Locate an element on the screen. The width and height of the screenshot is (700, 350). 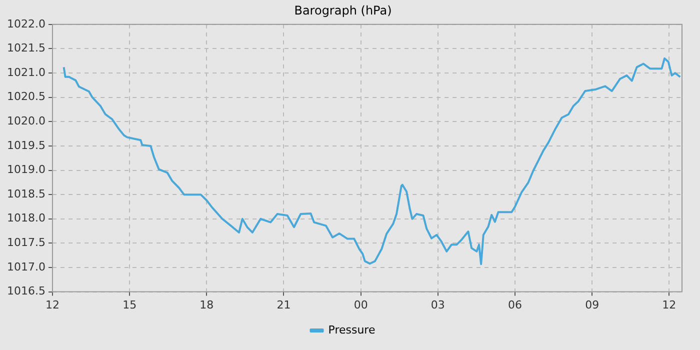
x-tick-label: 09 is located at coordinates (592, 305).